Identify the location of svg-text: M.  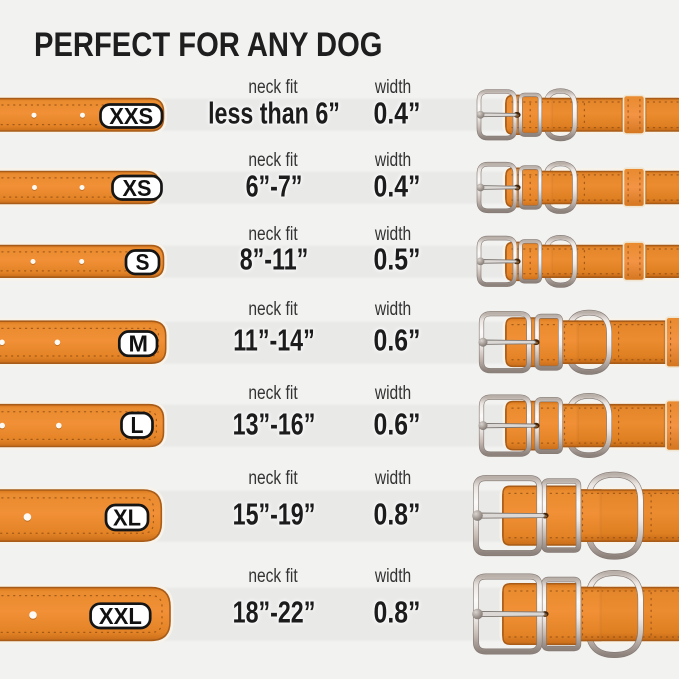
(138, 344).